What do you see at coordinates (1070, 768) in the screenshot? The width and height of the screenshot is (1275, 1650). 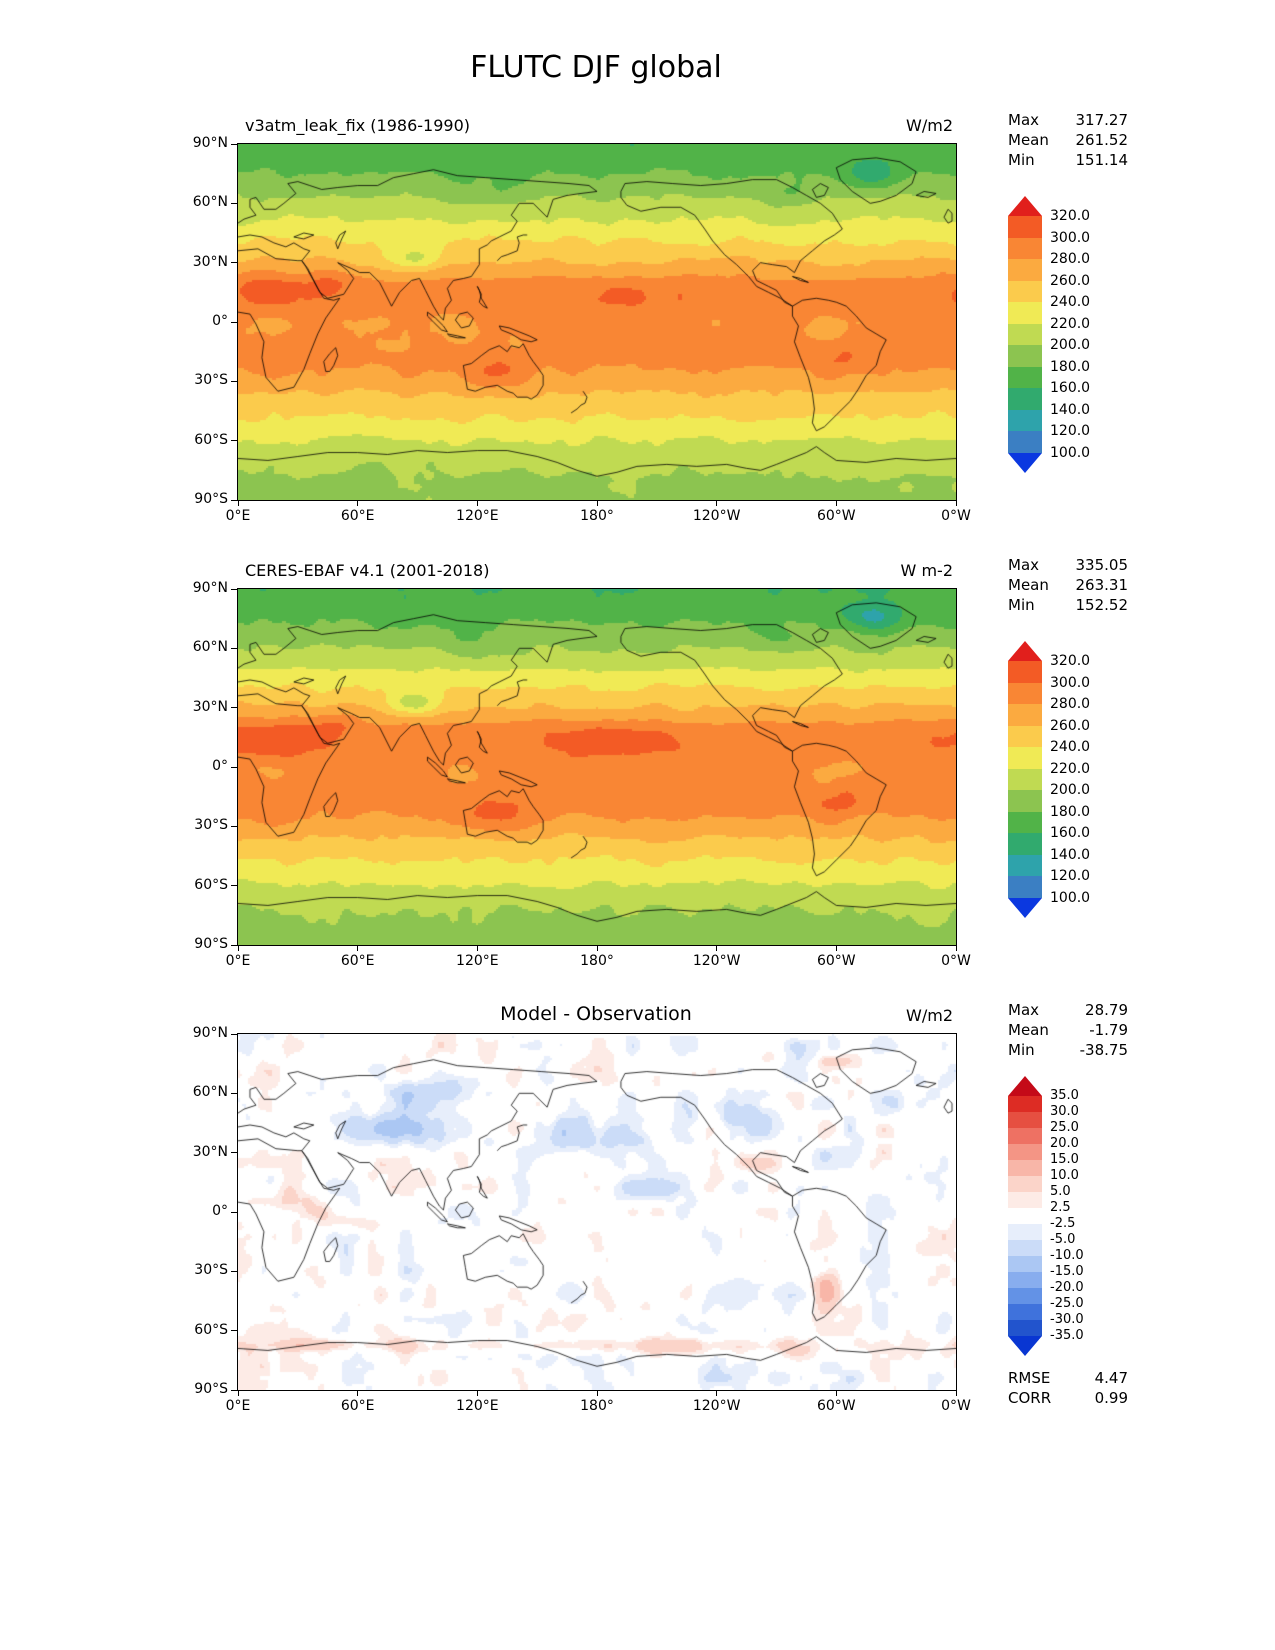 I see `colorbar-tick-label: 220.0` at bounding box center [1070, 768].